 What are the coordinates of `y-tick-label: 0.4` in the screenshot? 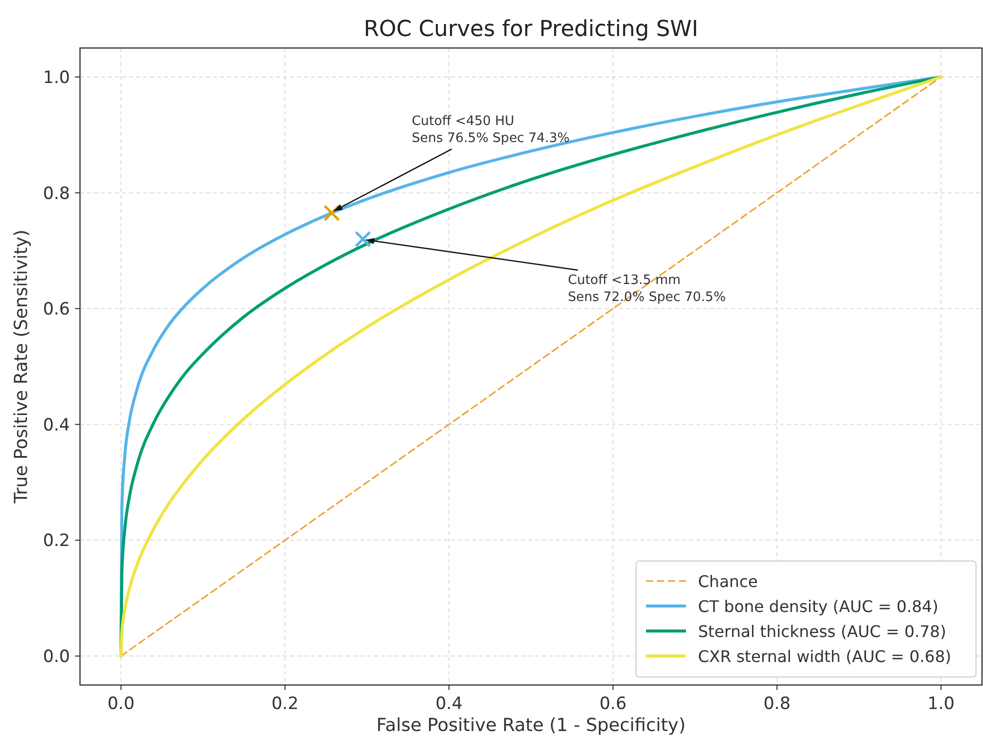 It's located at (56, 425).